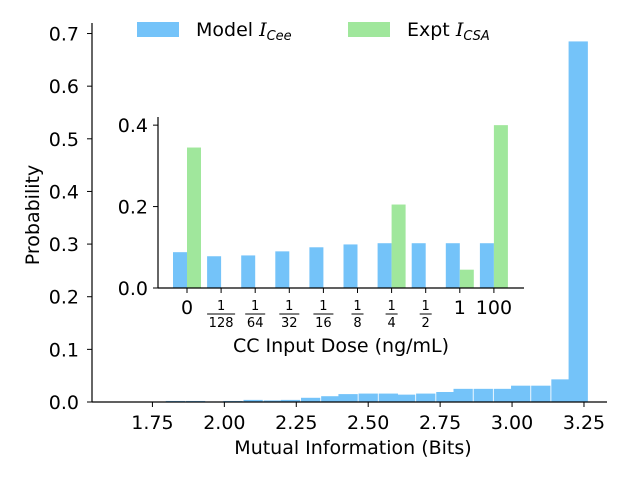 This screenshot has height=480, width=640. What do you see at coordinates (323, 323) in the screenshot?
I see `inset-x-tick-denominator: 16` at bounding box center [323, 323].